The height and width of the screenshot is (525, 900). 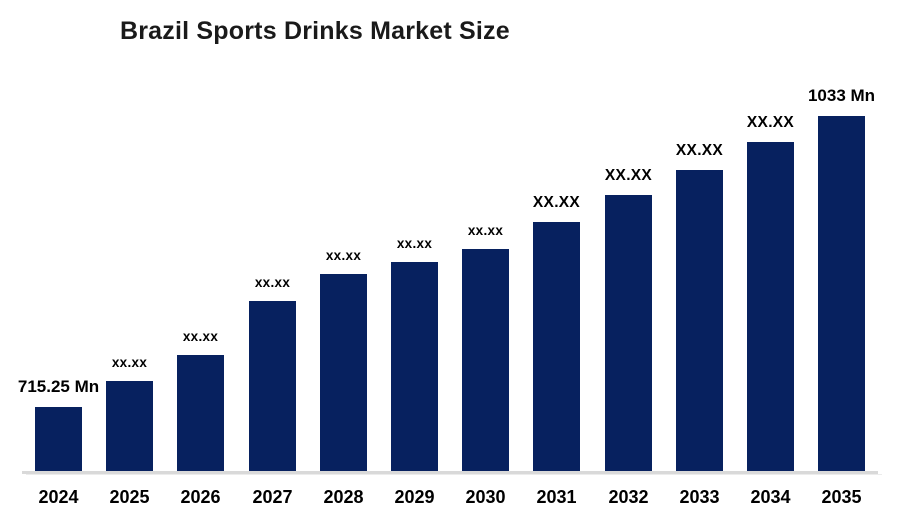 What do you see at coordinates (628, 497) in the screenshot?
I see `x-tick-2032: 2032` at bounding box center [628, 497].